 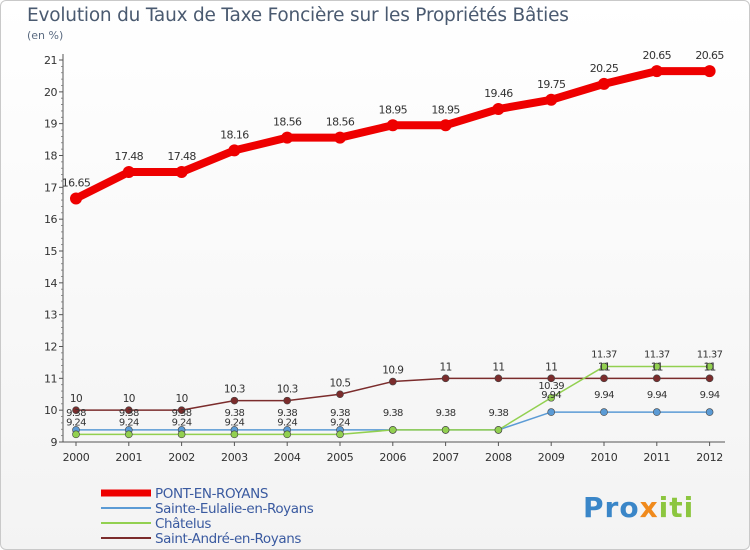 I want to click on y-tick-label: 14, so click(x=50, y=283).